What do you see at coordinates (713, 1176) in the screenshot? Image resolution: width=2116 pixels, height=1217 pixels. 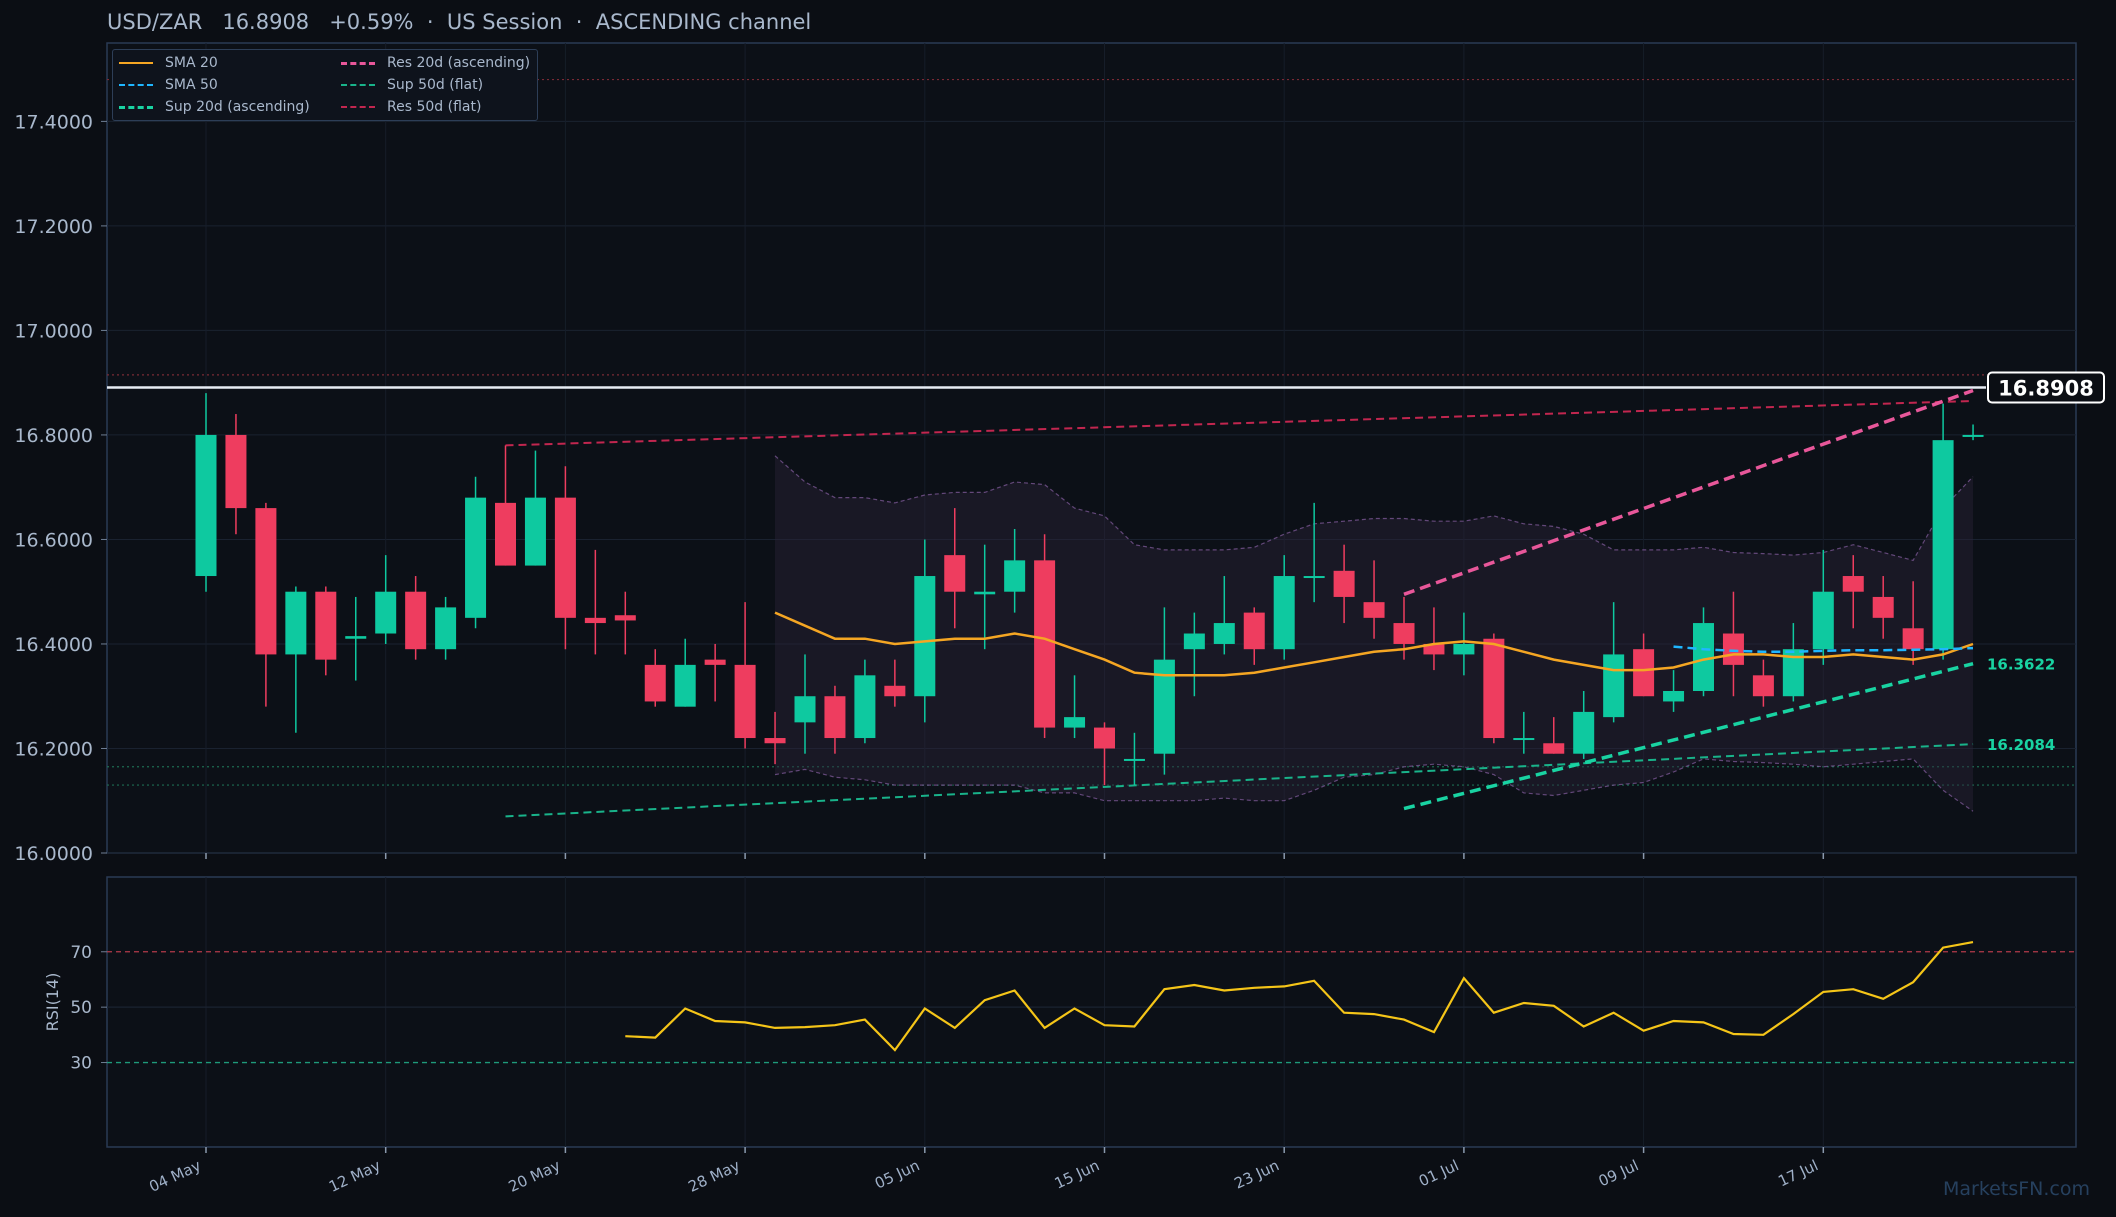 I see `x-tick-label: 28 May` at bounding box center [713, 1176].